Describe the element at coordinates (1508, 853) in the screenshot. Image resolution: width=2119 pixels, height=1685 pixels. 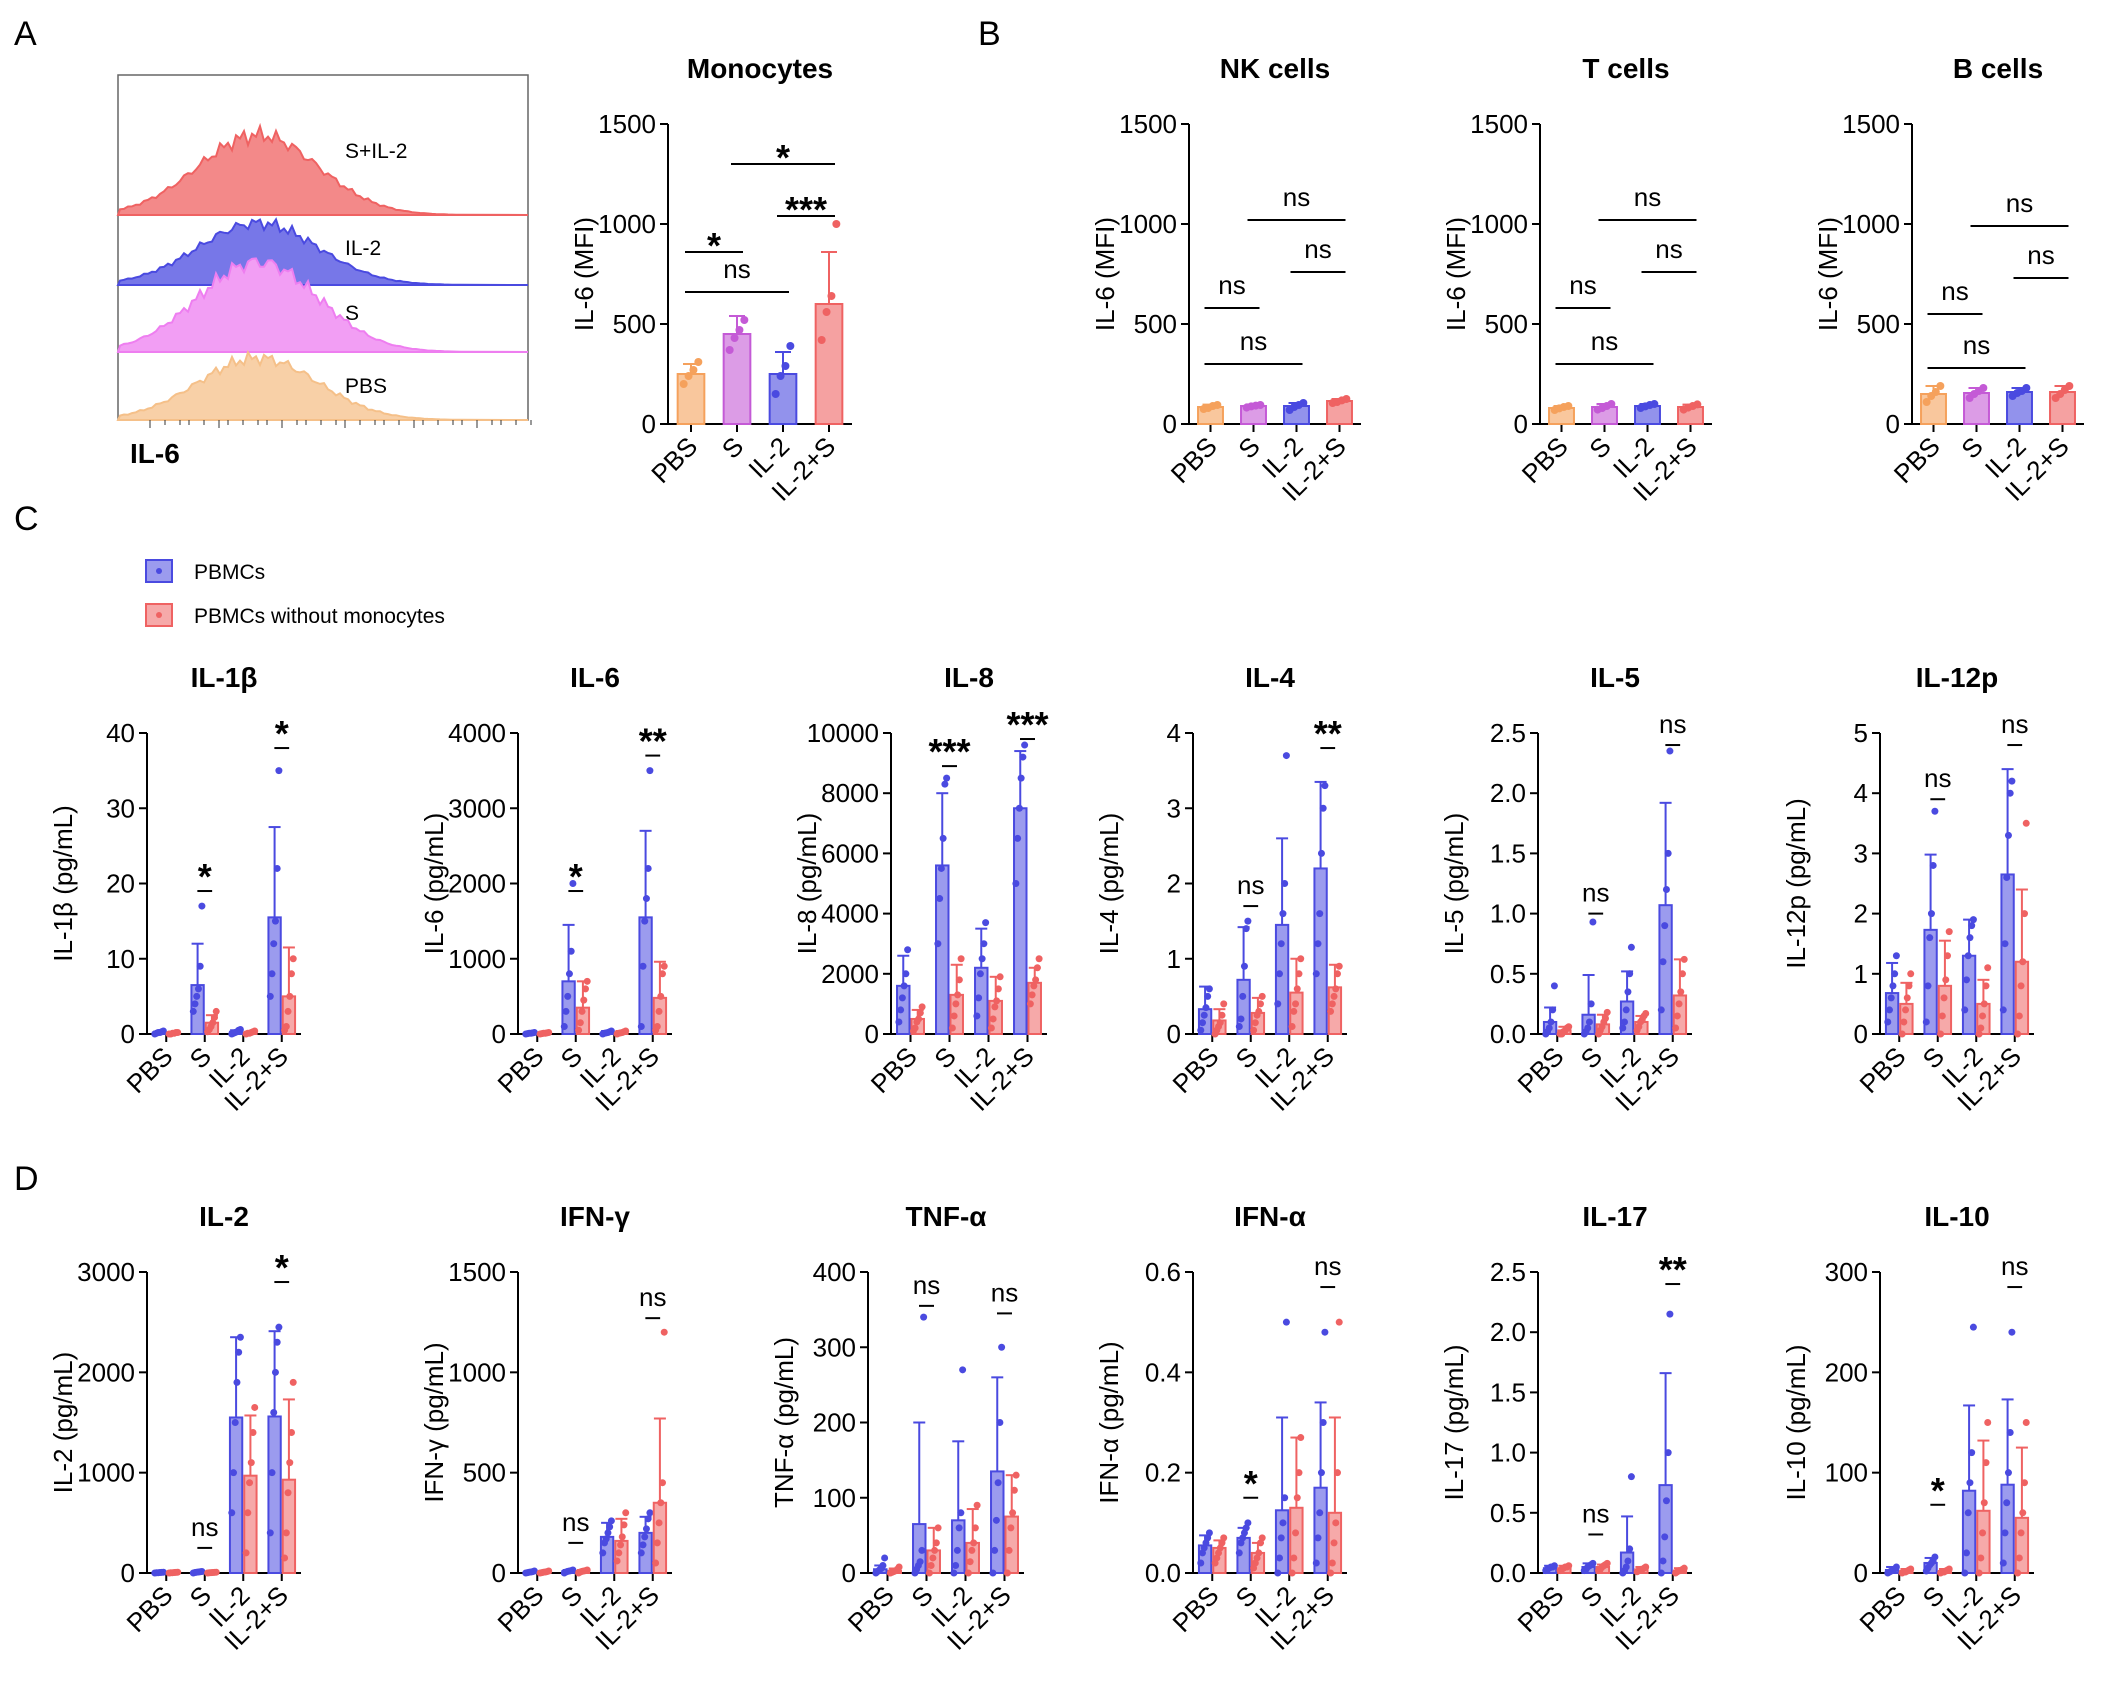
I see `y-tick-label: 1.5` at that location.